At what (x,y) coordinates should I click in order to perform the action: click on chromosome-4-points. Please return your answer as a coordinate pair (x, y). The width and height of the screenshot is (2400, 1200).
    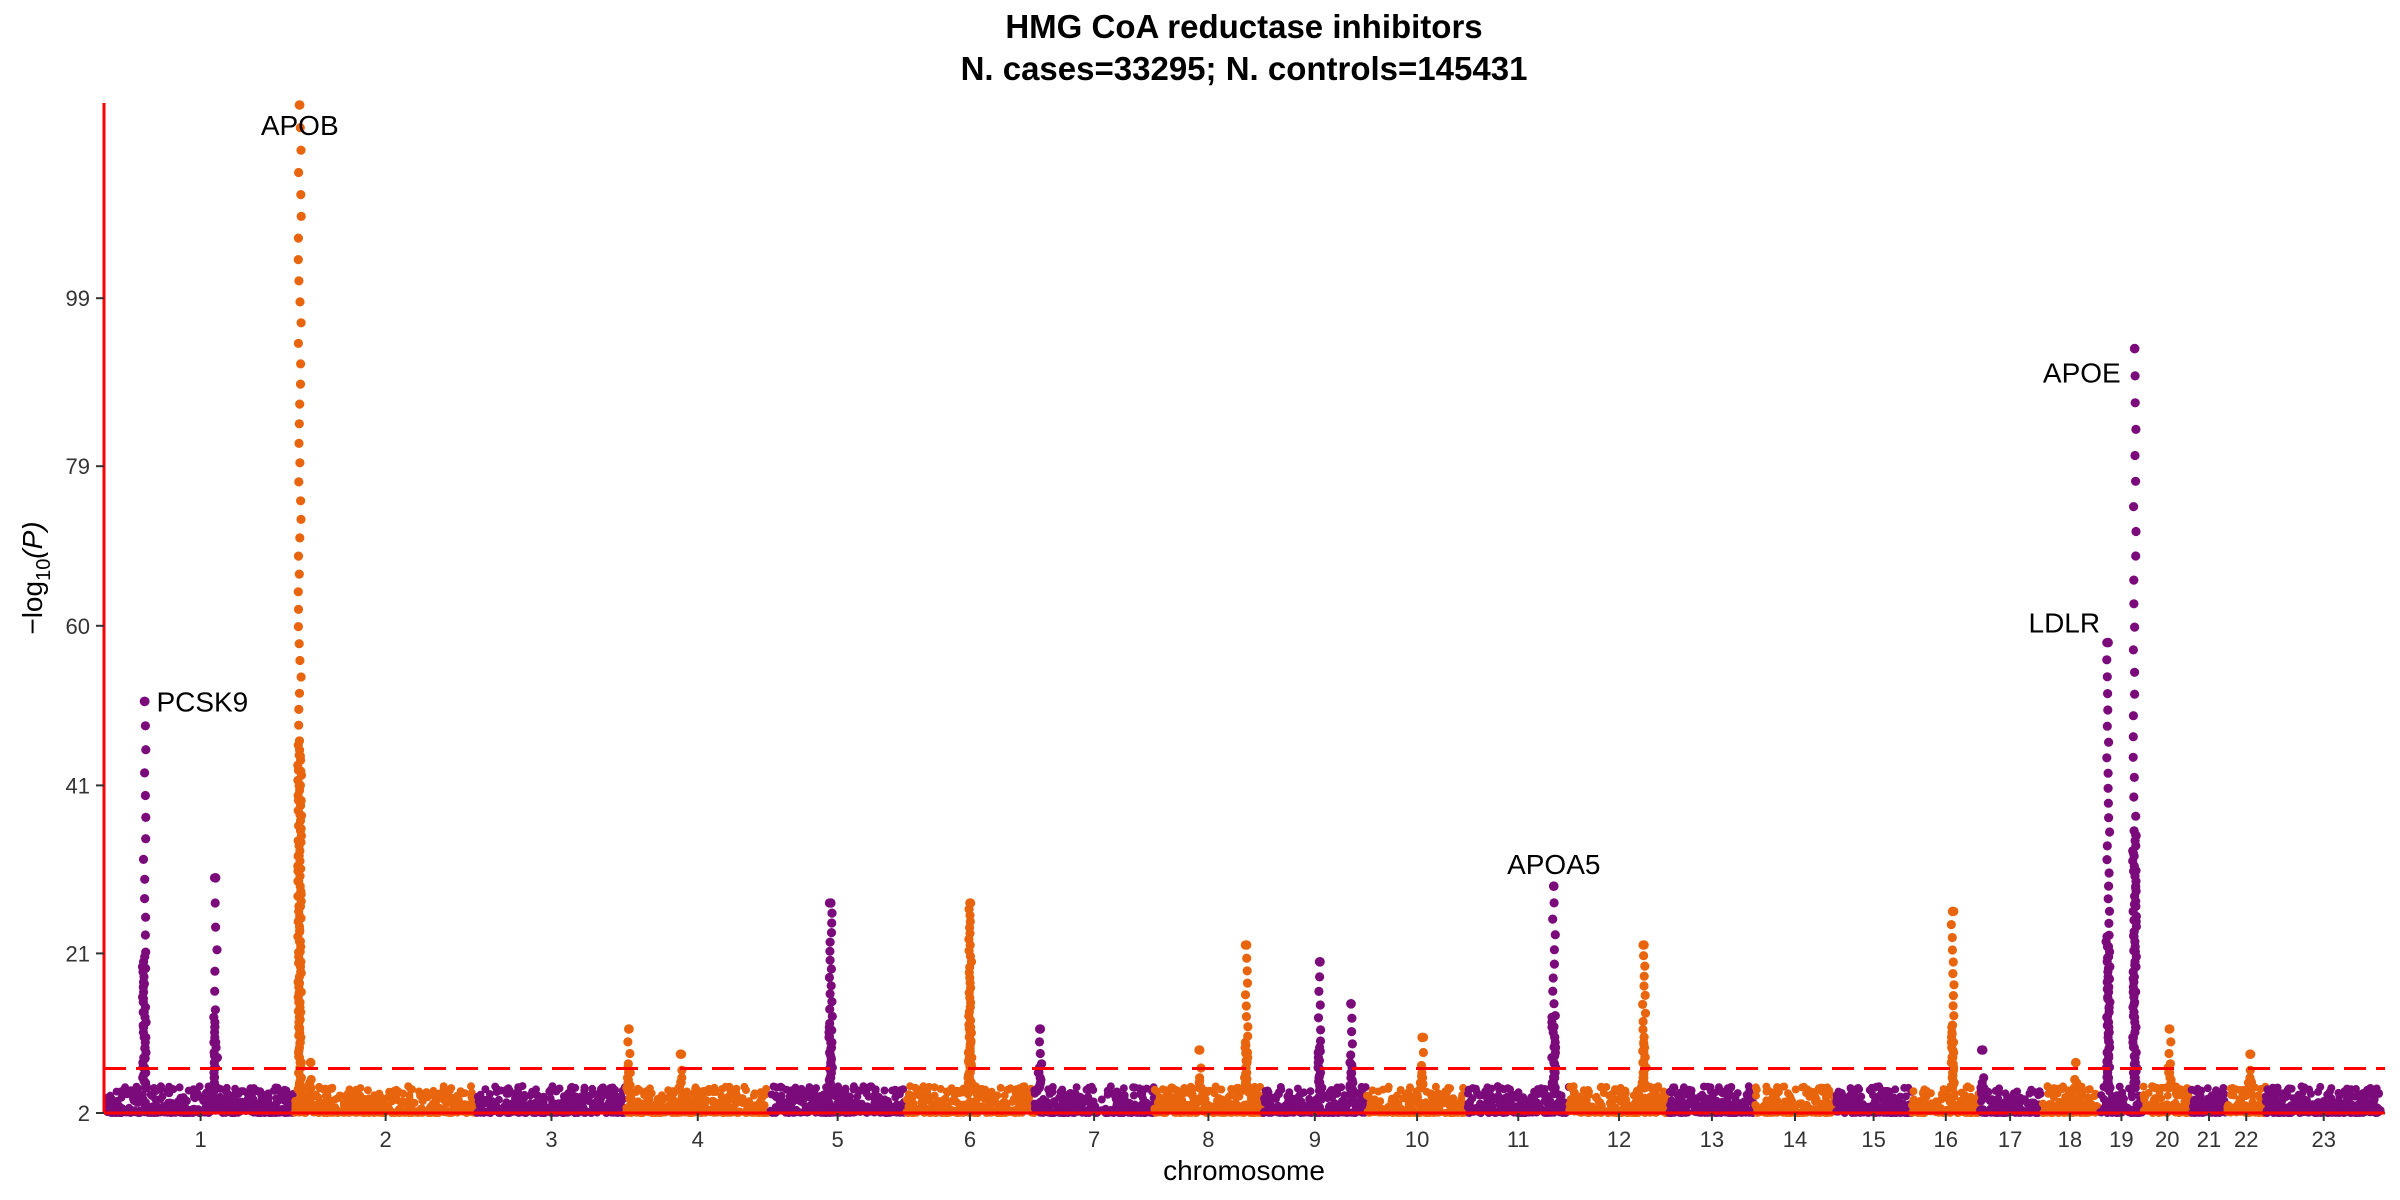
    Looking at the image, I should click on (697, 1070).